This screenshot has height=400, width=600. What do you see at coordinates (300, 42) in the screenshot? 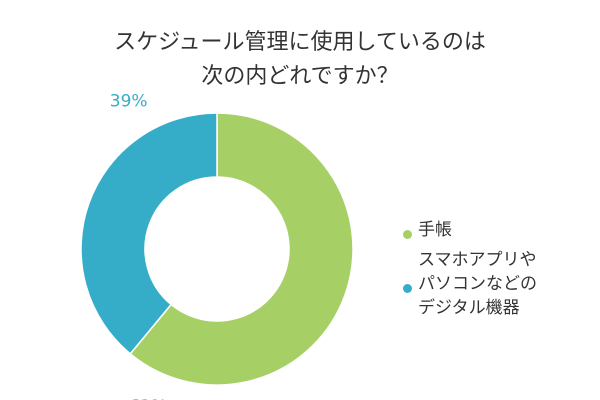
I see `chart-title-line-1: スケジュール管理に使用しているのは` at bounding box center [300, 42].